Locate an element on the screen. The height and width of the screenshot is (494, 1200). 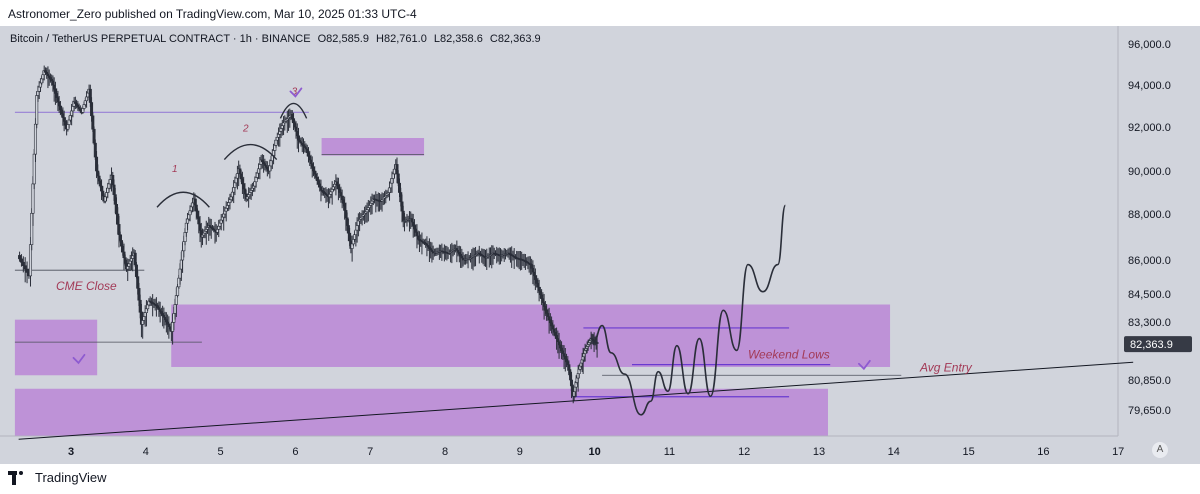
last-price-tag is located at coordinates (1158, 344).